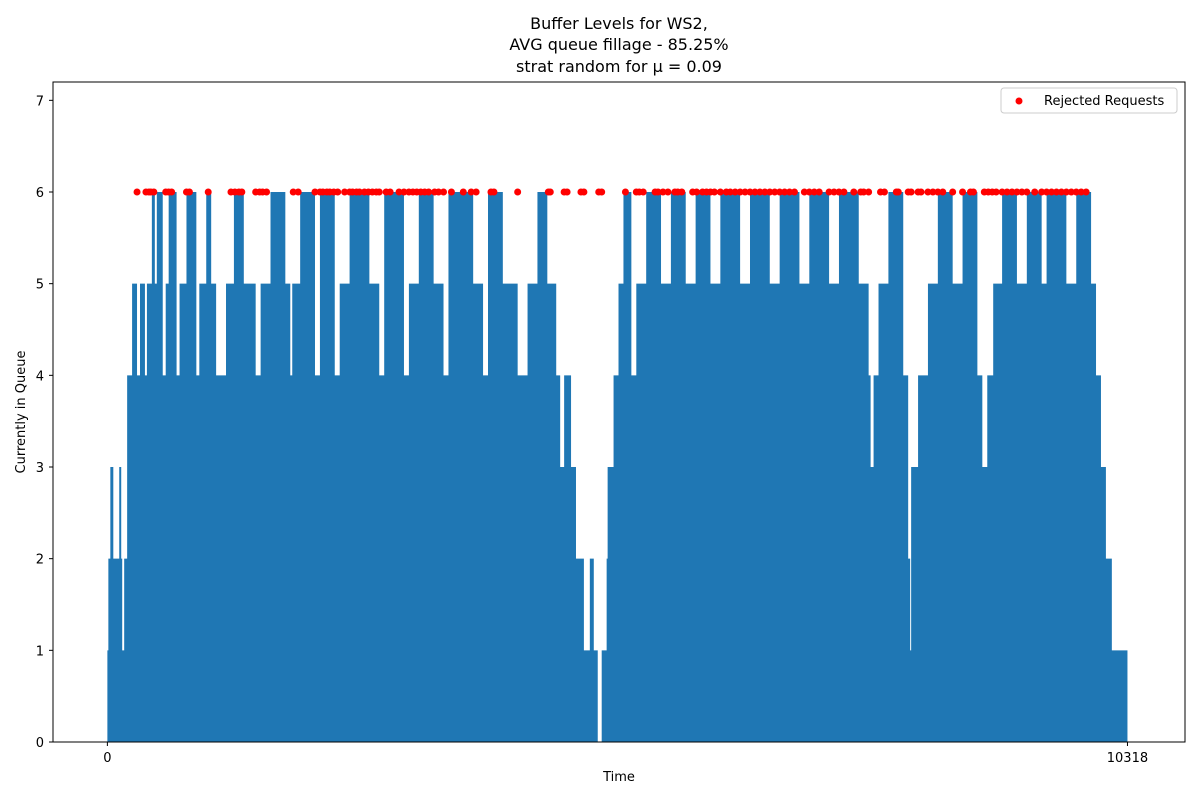  What do you see at coordinates (1104, 101) in the screenshot?
I see `legend-label-rejected: Rejected Requests` at bounding box center [1104, 101].